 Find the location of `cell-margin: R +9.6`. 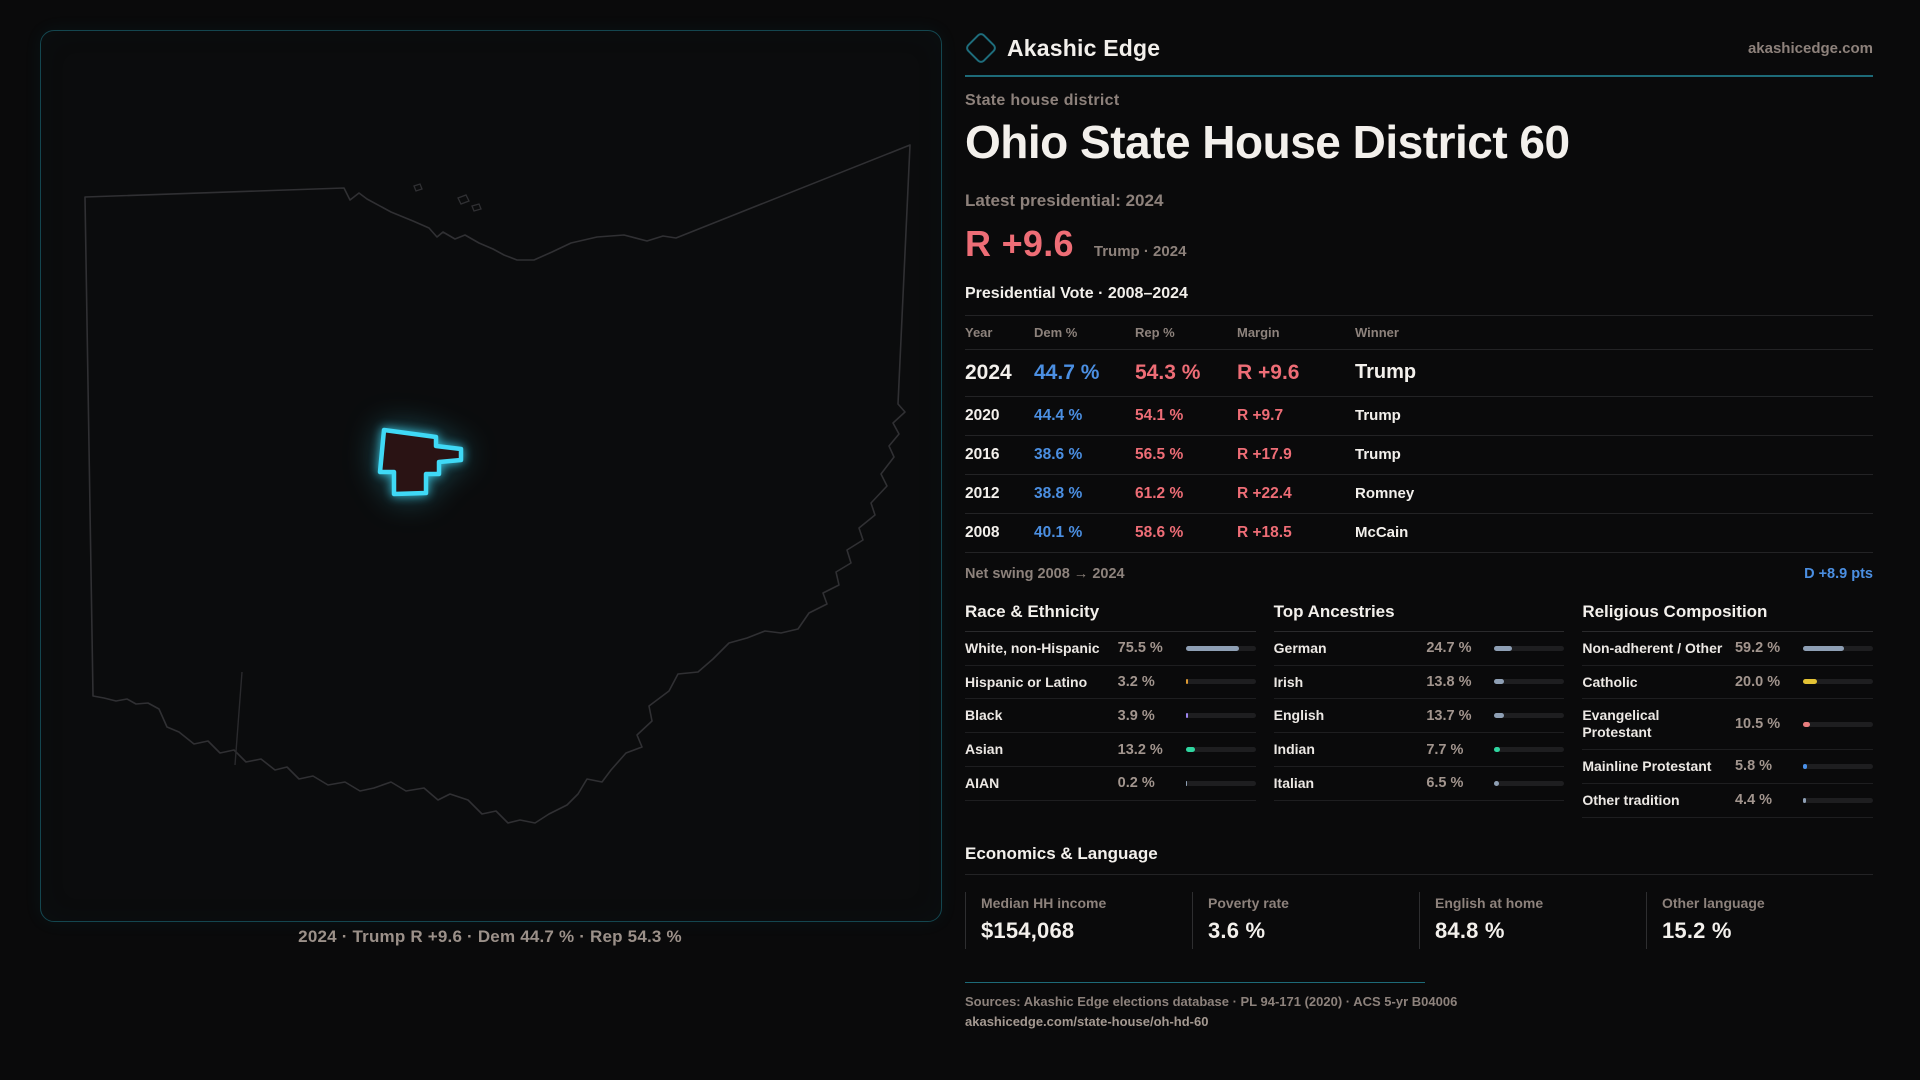

cell-margin: R +9.6 is located at coordinates (1268, 372).